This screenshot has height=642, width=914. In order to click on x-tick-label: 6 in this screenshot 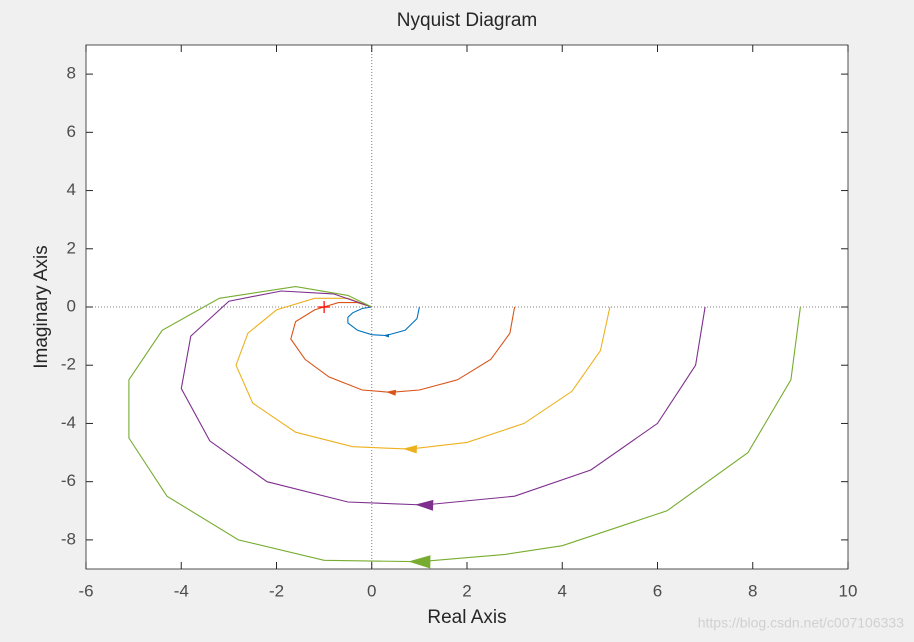, I will do `click(657, 590)`.